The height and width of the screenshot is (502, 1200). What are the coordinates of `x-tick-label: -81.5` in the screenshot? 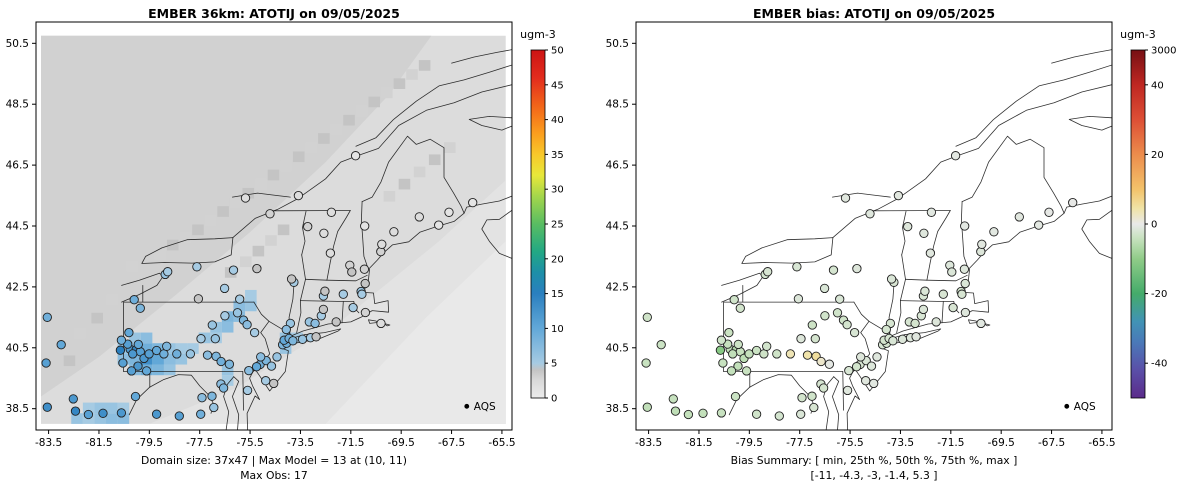 It's located at (98, 443).